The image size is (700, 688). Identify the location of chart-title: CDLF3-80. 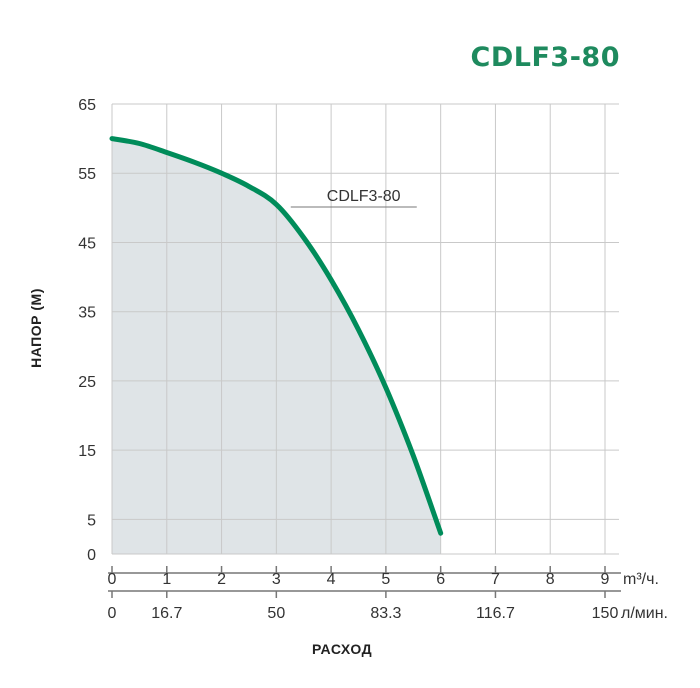
(545, 57).